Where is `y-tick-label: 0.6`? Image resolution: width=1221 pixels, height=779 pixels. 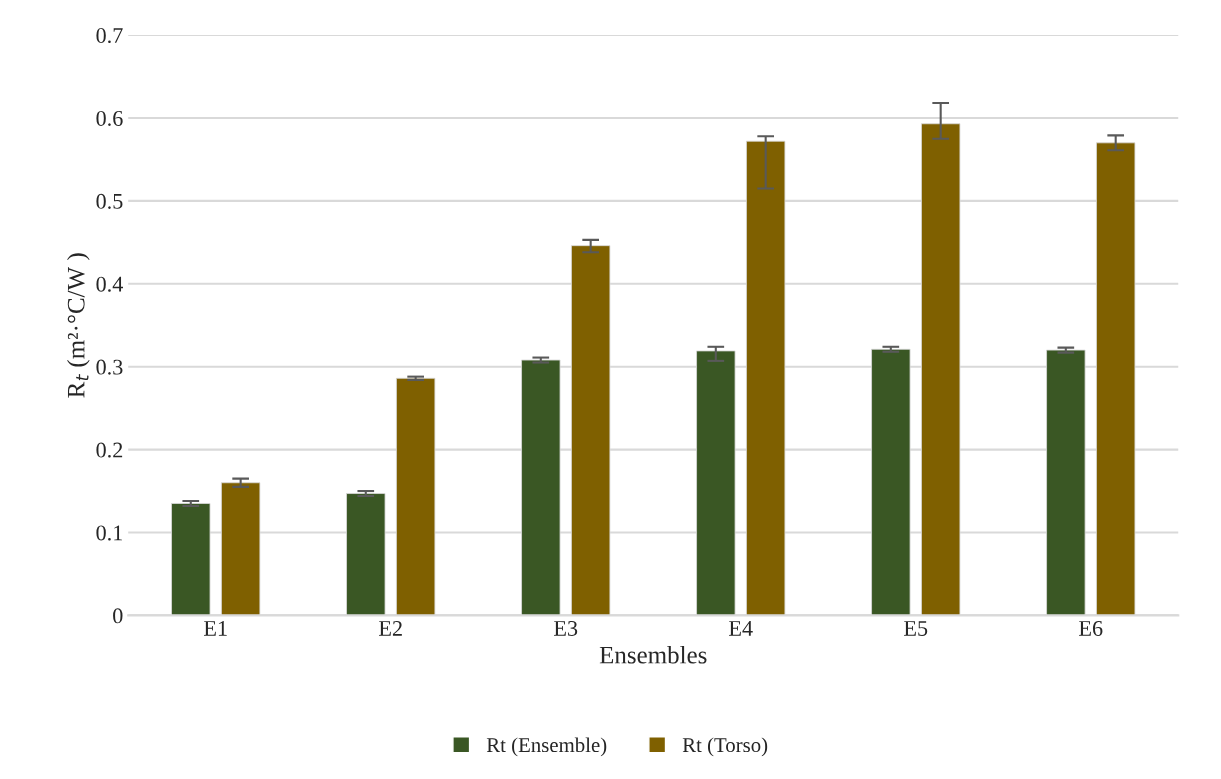 y-tick-label: 0.6 is located at coordinates (109, 118).